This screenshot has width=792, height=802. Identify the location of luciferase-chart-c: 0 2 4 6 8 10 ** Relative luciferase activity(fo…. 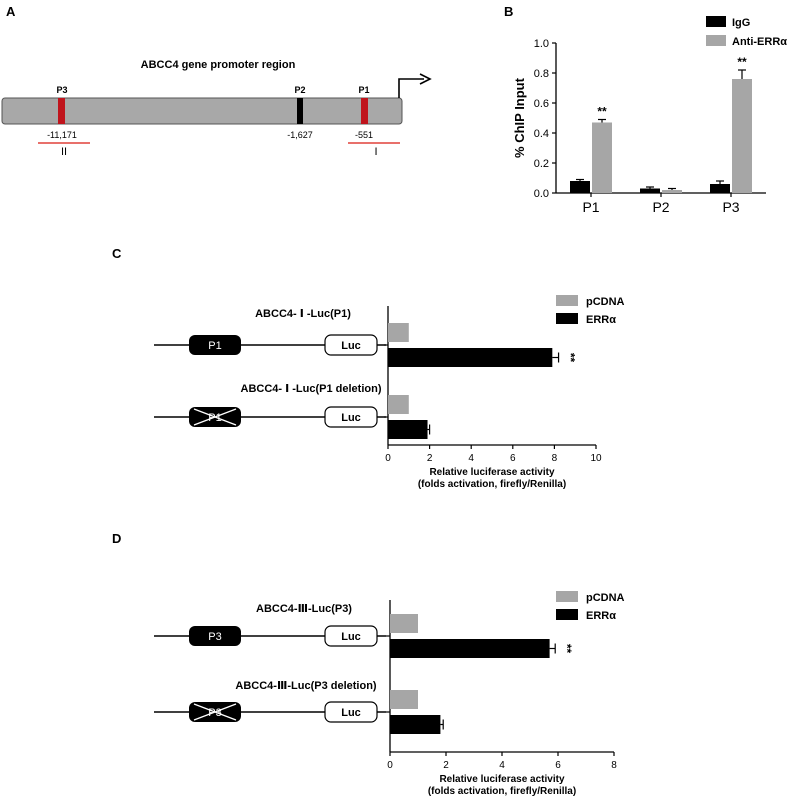
(504, 392).